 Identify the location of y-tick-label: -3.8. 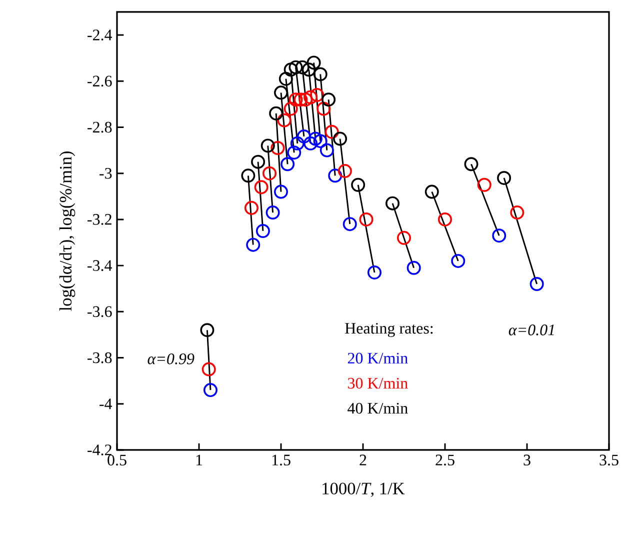
(100, 358).